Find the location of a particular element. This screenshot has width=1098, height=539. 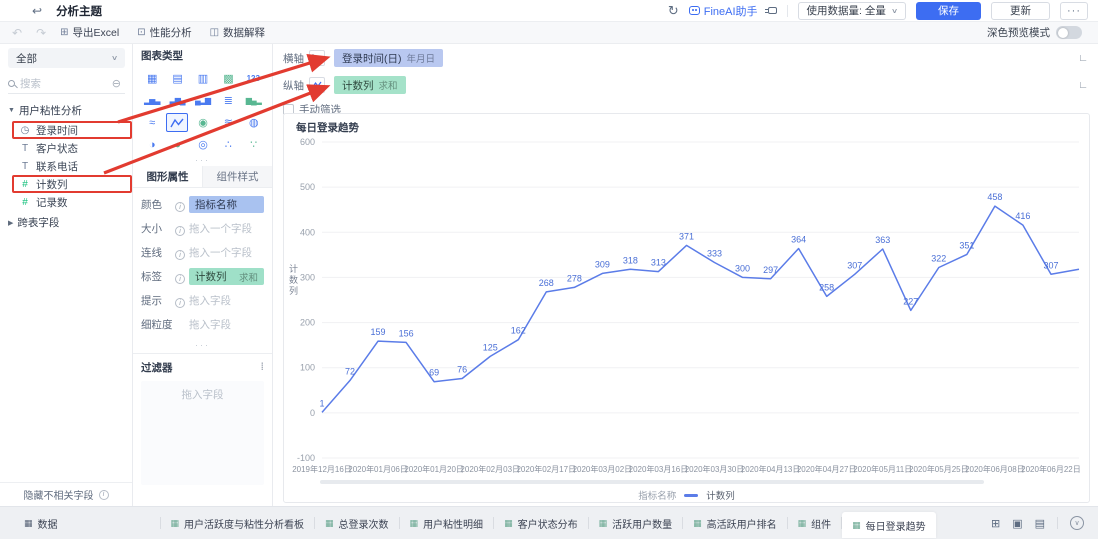

tab-每日登录趋势: ▦ 每日登录趋势 is located at coordinates (889, 525).